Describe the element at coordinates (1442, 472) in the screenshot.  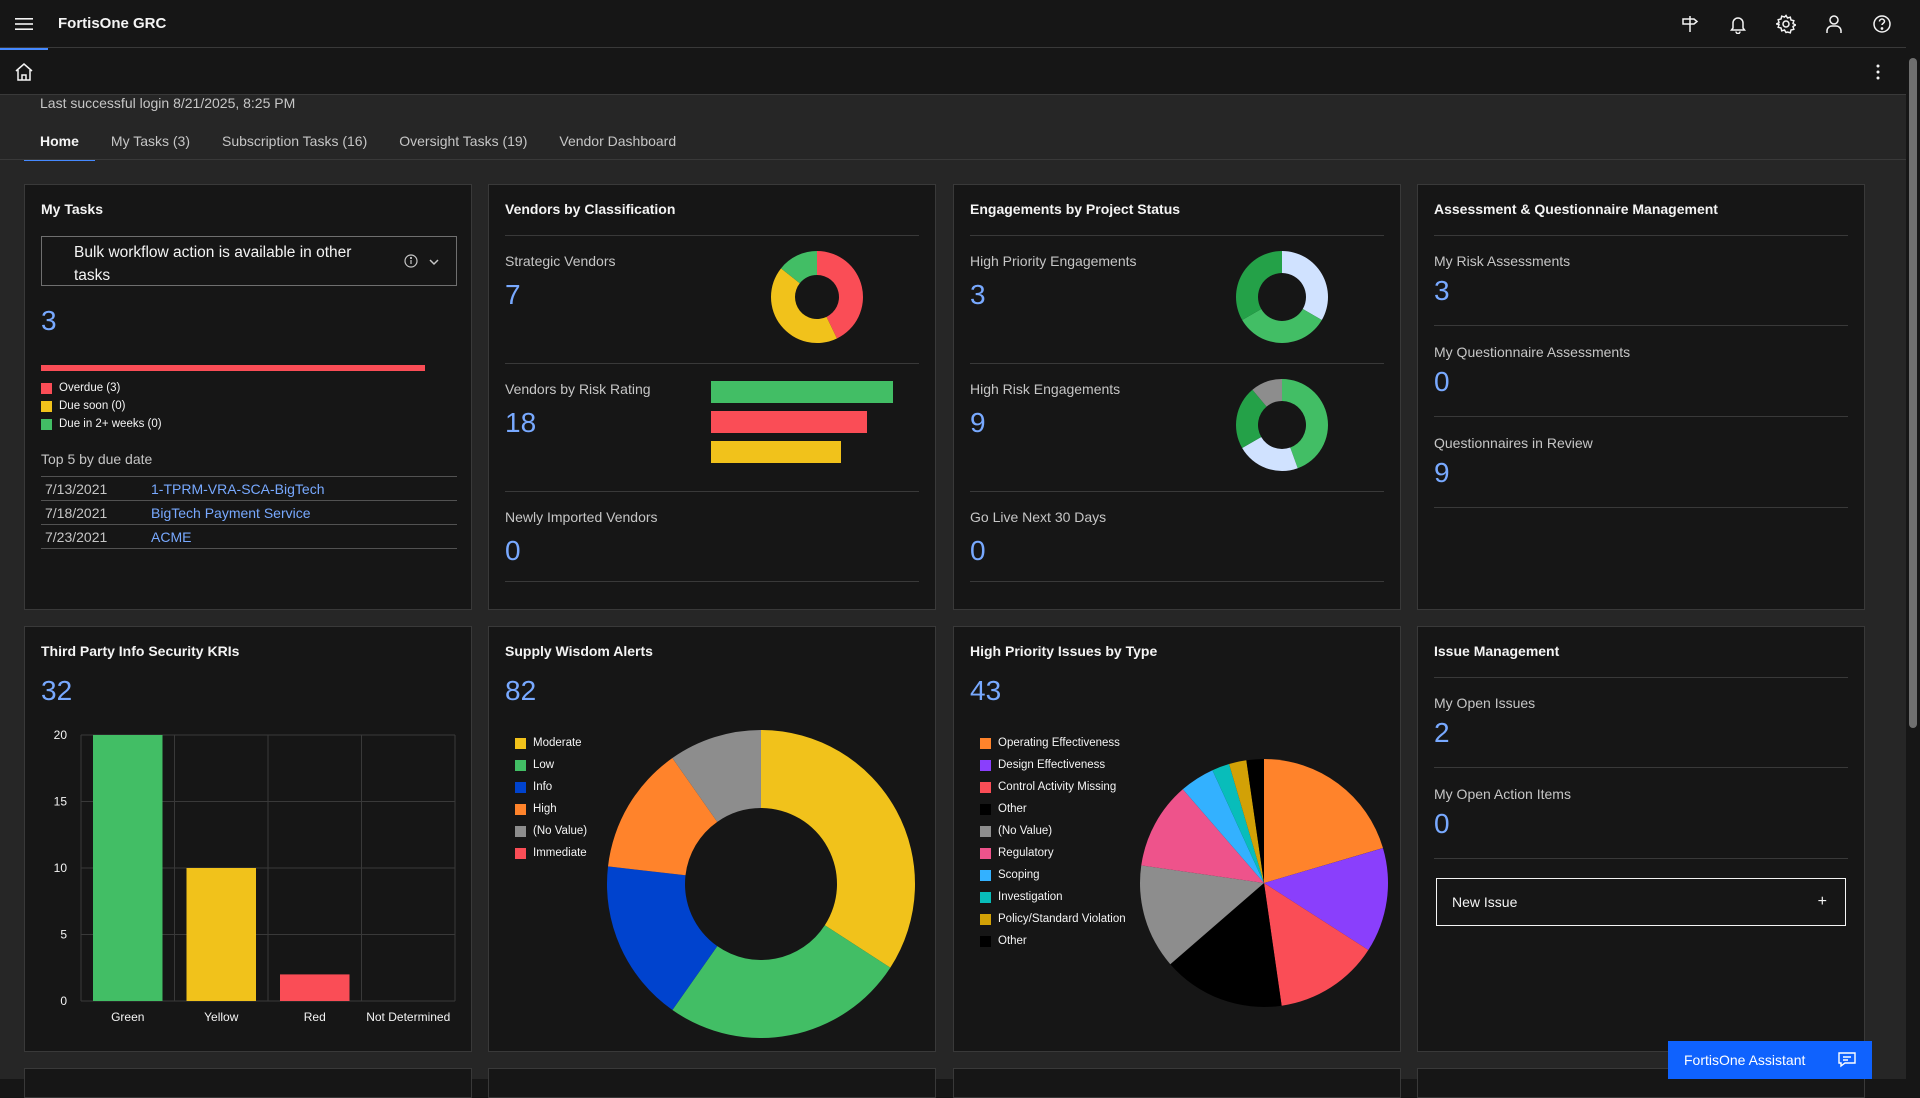
I see `questionnaires-review-value: 9` at that location.